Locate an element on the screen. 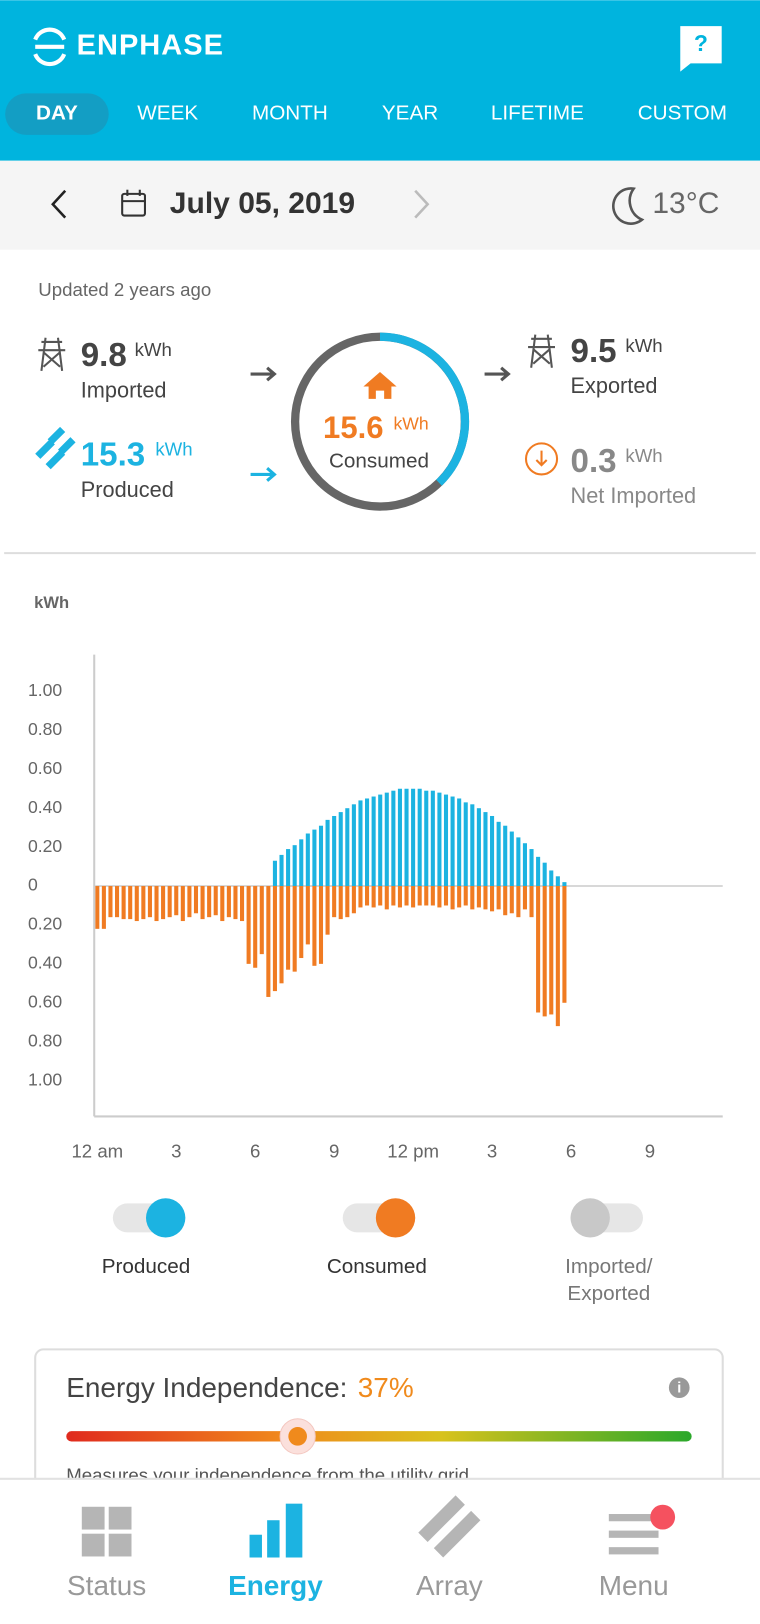  date-bar is located at coordinates (380, 205).